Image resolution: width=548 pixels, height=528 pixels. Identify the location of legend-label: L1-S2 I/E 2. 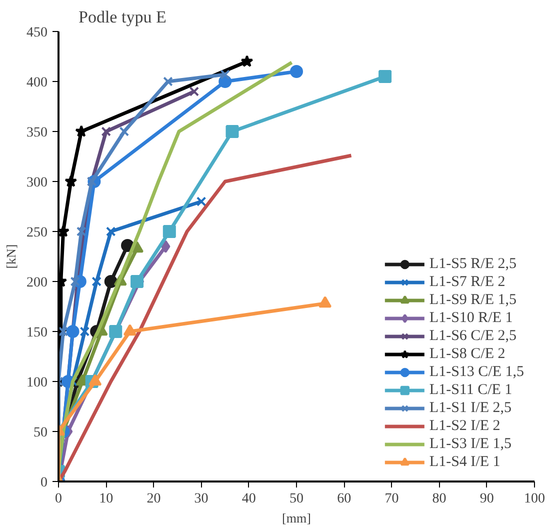
(464, 426).